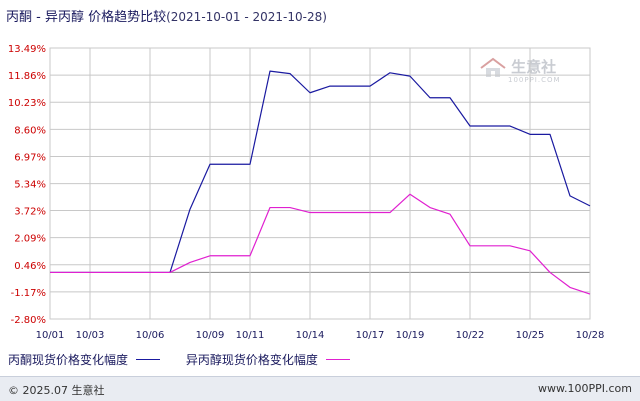 The width and height of the screenshot is (640, 401). Describe the element at coordinates (590, 335) in the screenshot. I see `x-tick-label: 10/28` at that location.